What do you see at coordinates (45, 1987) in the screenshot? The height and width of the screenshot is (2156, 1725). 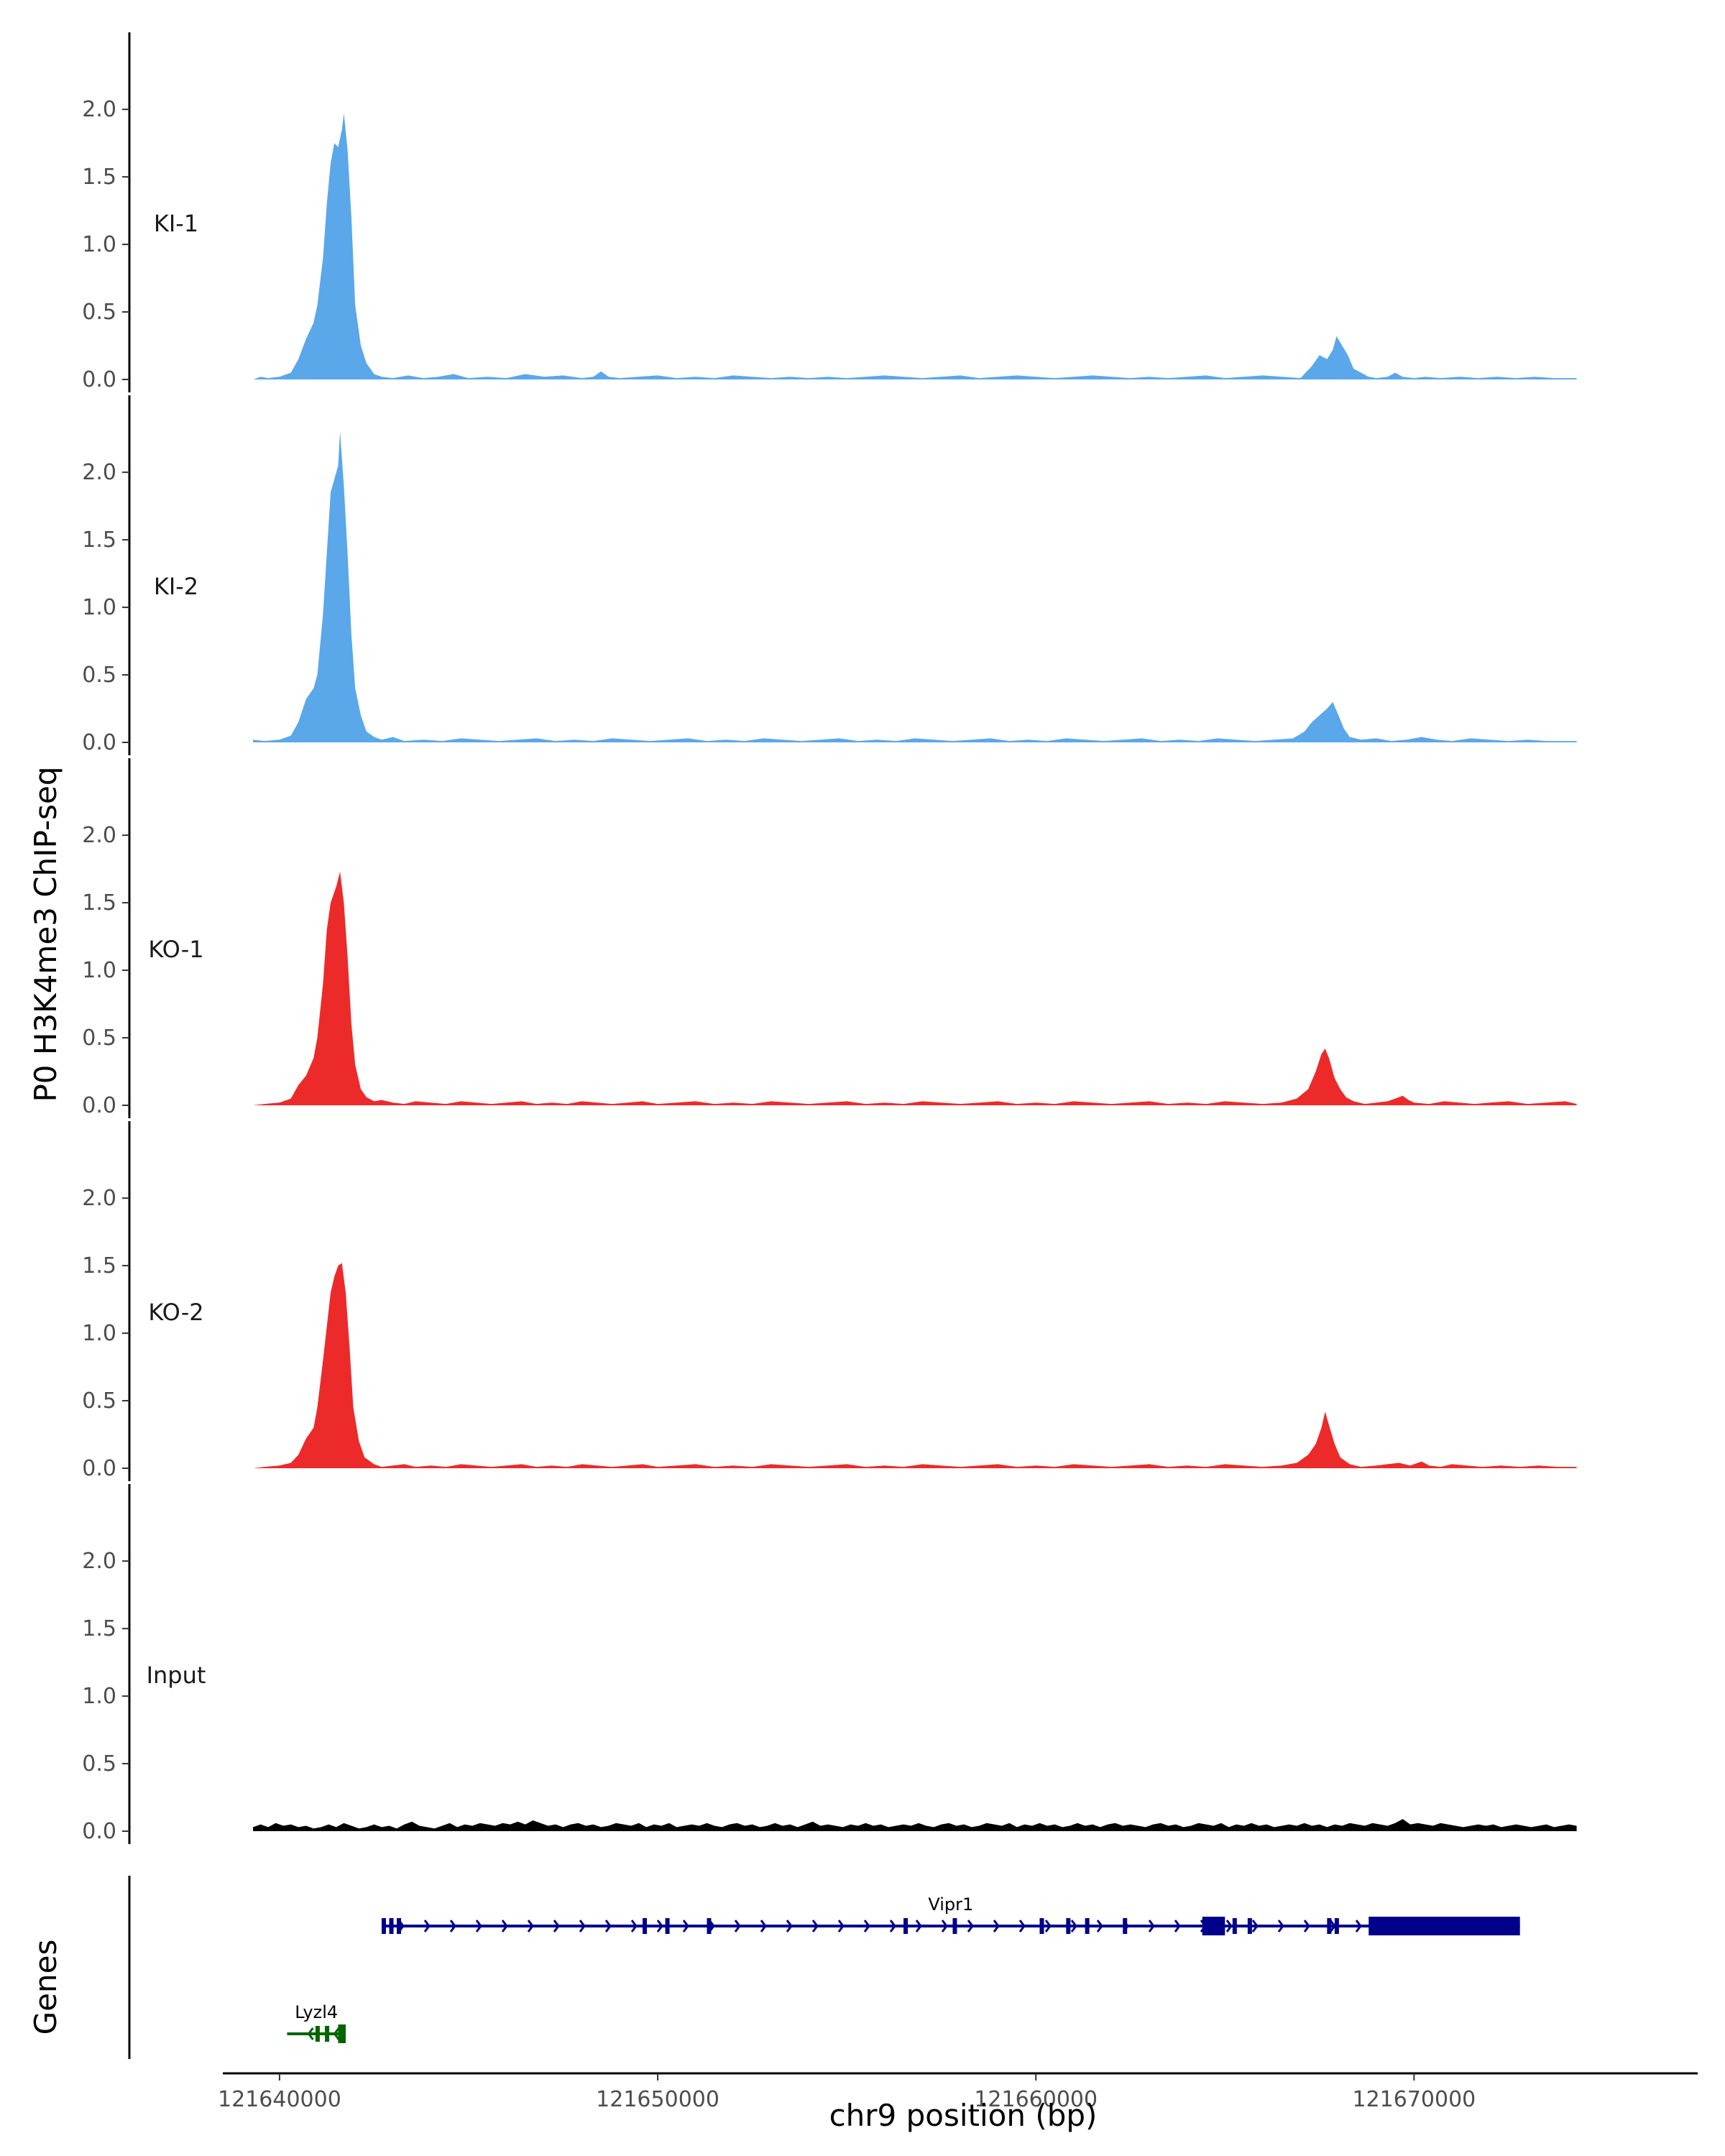 I see `genes-axis-title: Genes` at bounding box center [45, 1987].